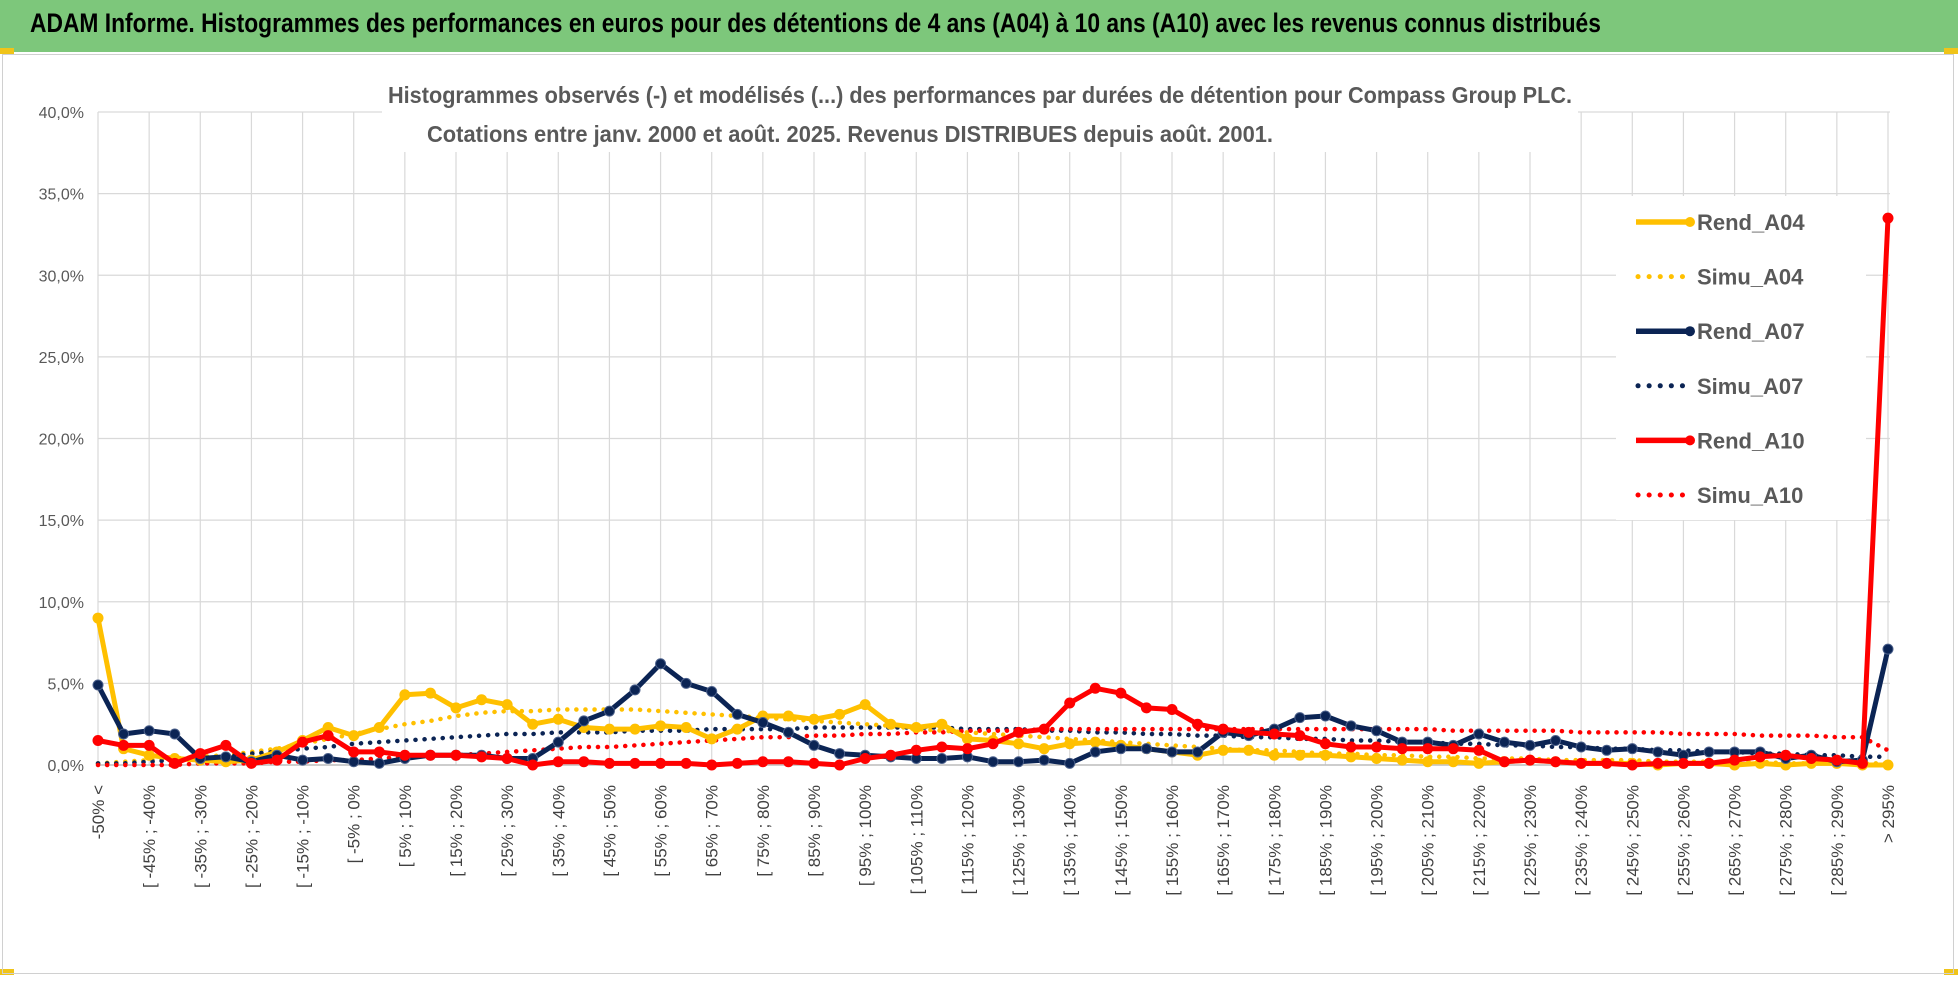  I want to click on x-tick-label: [ 225% ; 230%, so click(1530, 840).